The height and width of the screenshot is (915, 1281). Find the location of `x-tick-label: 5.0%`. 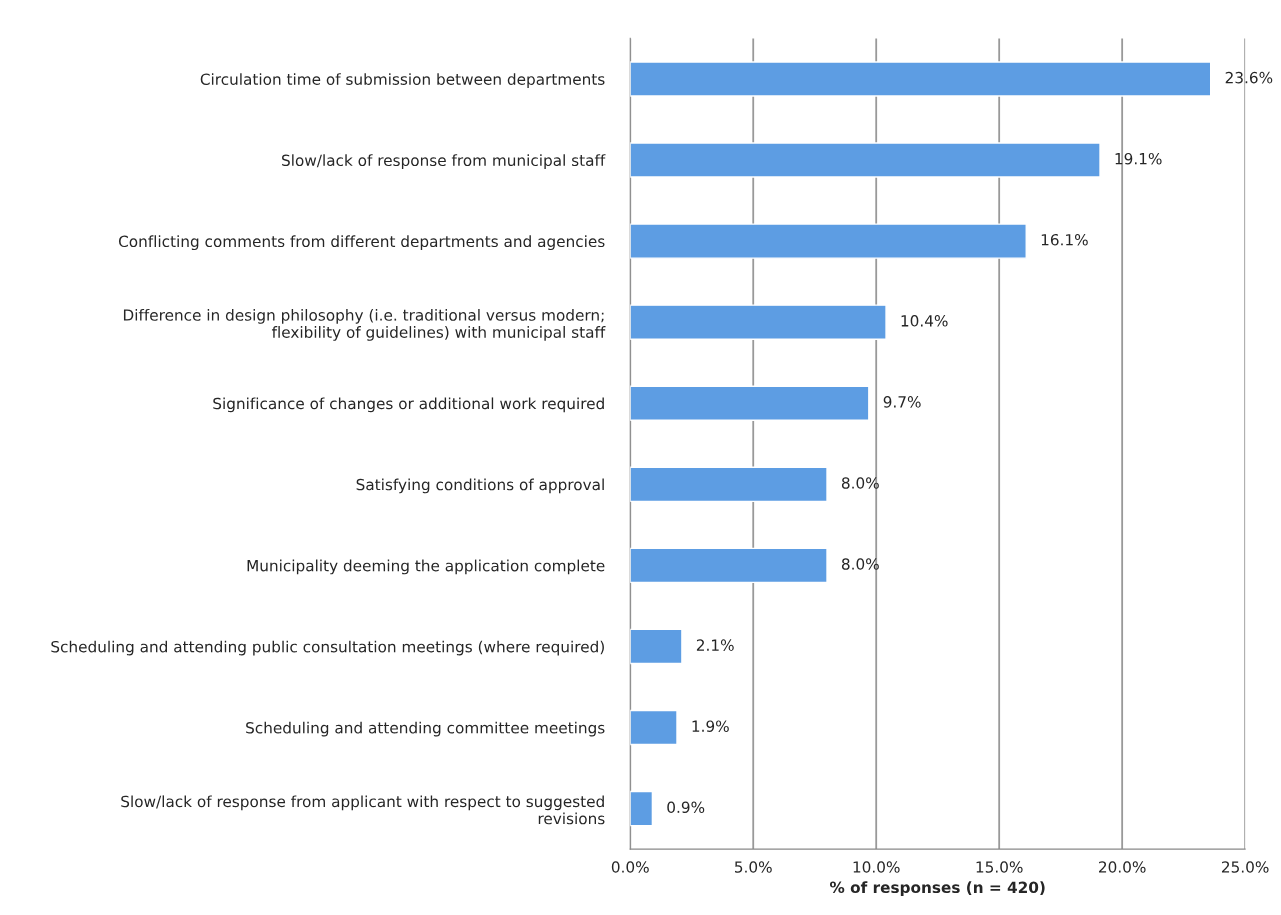

x-tick-label: 5.0% is located at coordinates (753, 867).